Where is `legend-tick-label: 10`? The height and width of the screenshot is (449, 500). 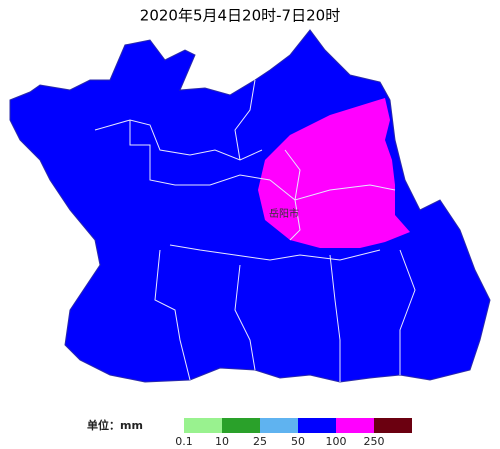 legend-tick-label: 10 is located at coordinates (222, 441).